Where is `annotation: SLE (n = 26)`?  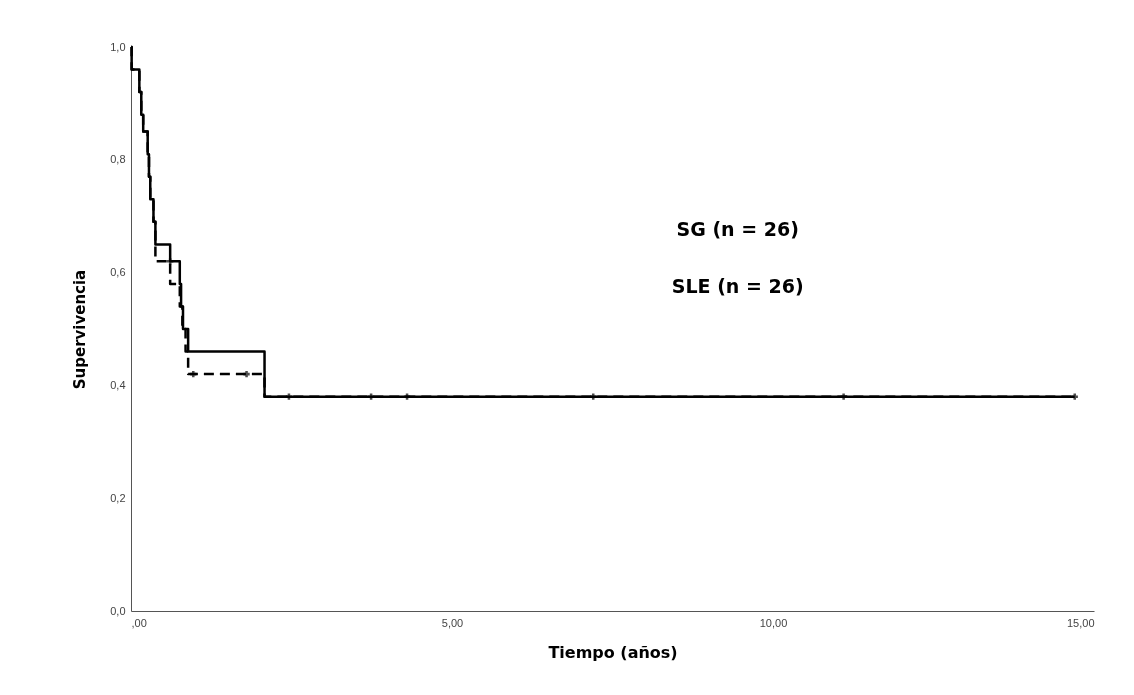
annotation: SLE (n = 26) is located at coordinates (737, 285).